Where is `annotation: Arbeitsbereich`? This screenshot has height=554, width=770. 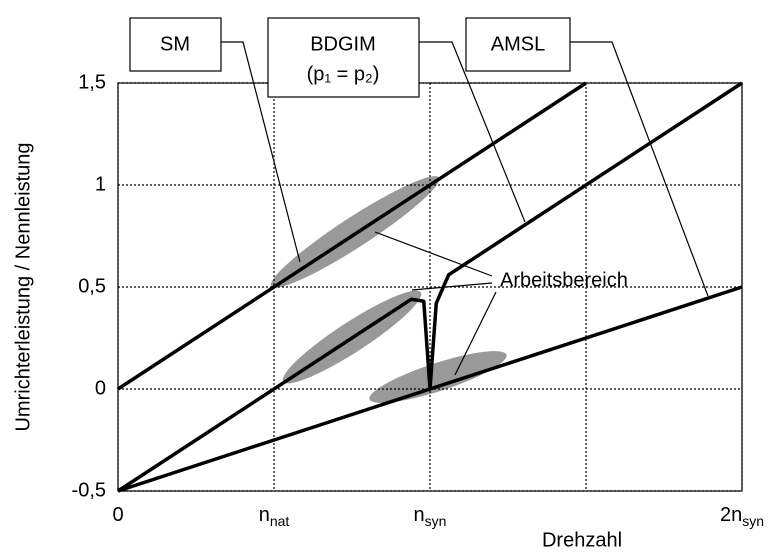 annotation: Arbeitsbereich is located at coordinates (564, 280).